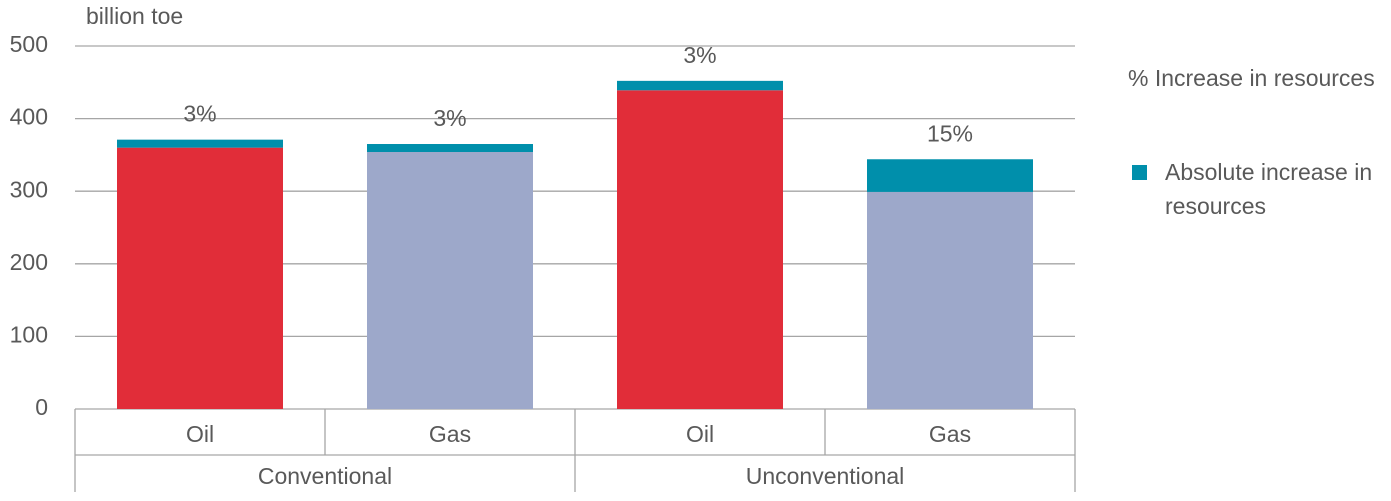 This screenshot has width=1391, height=501. What do you see at coordinates (825, 476) in the screenshot?
I see `group-label: Unconventional` at bounding box center [825, 476].